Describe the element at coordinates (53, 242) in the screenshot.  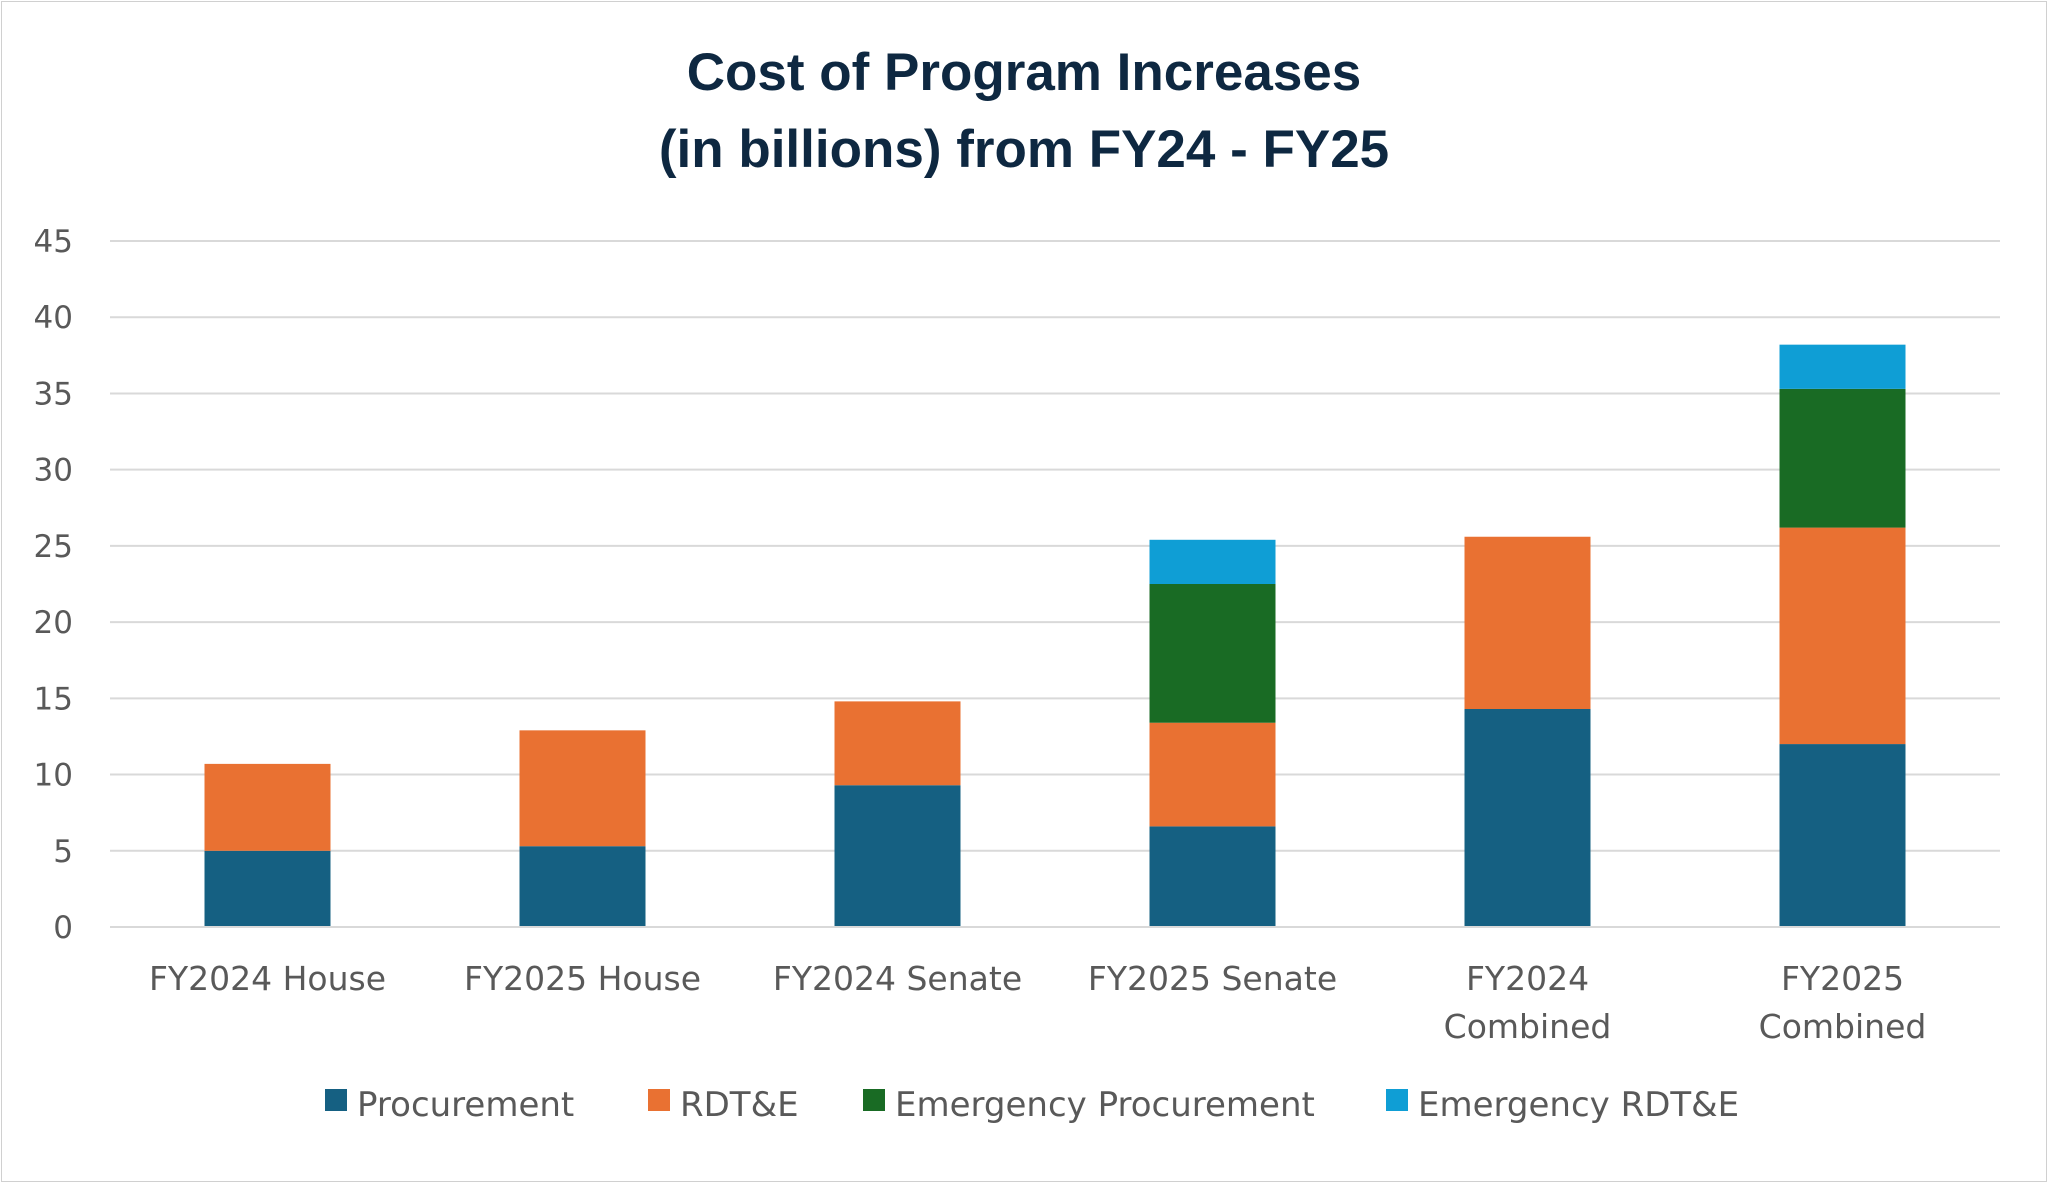
I see `y-tick-label: 45` at that location.